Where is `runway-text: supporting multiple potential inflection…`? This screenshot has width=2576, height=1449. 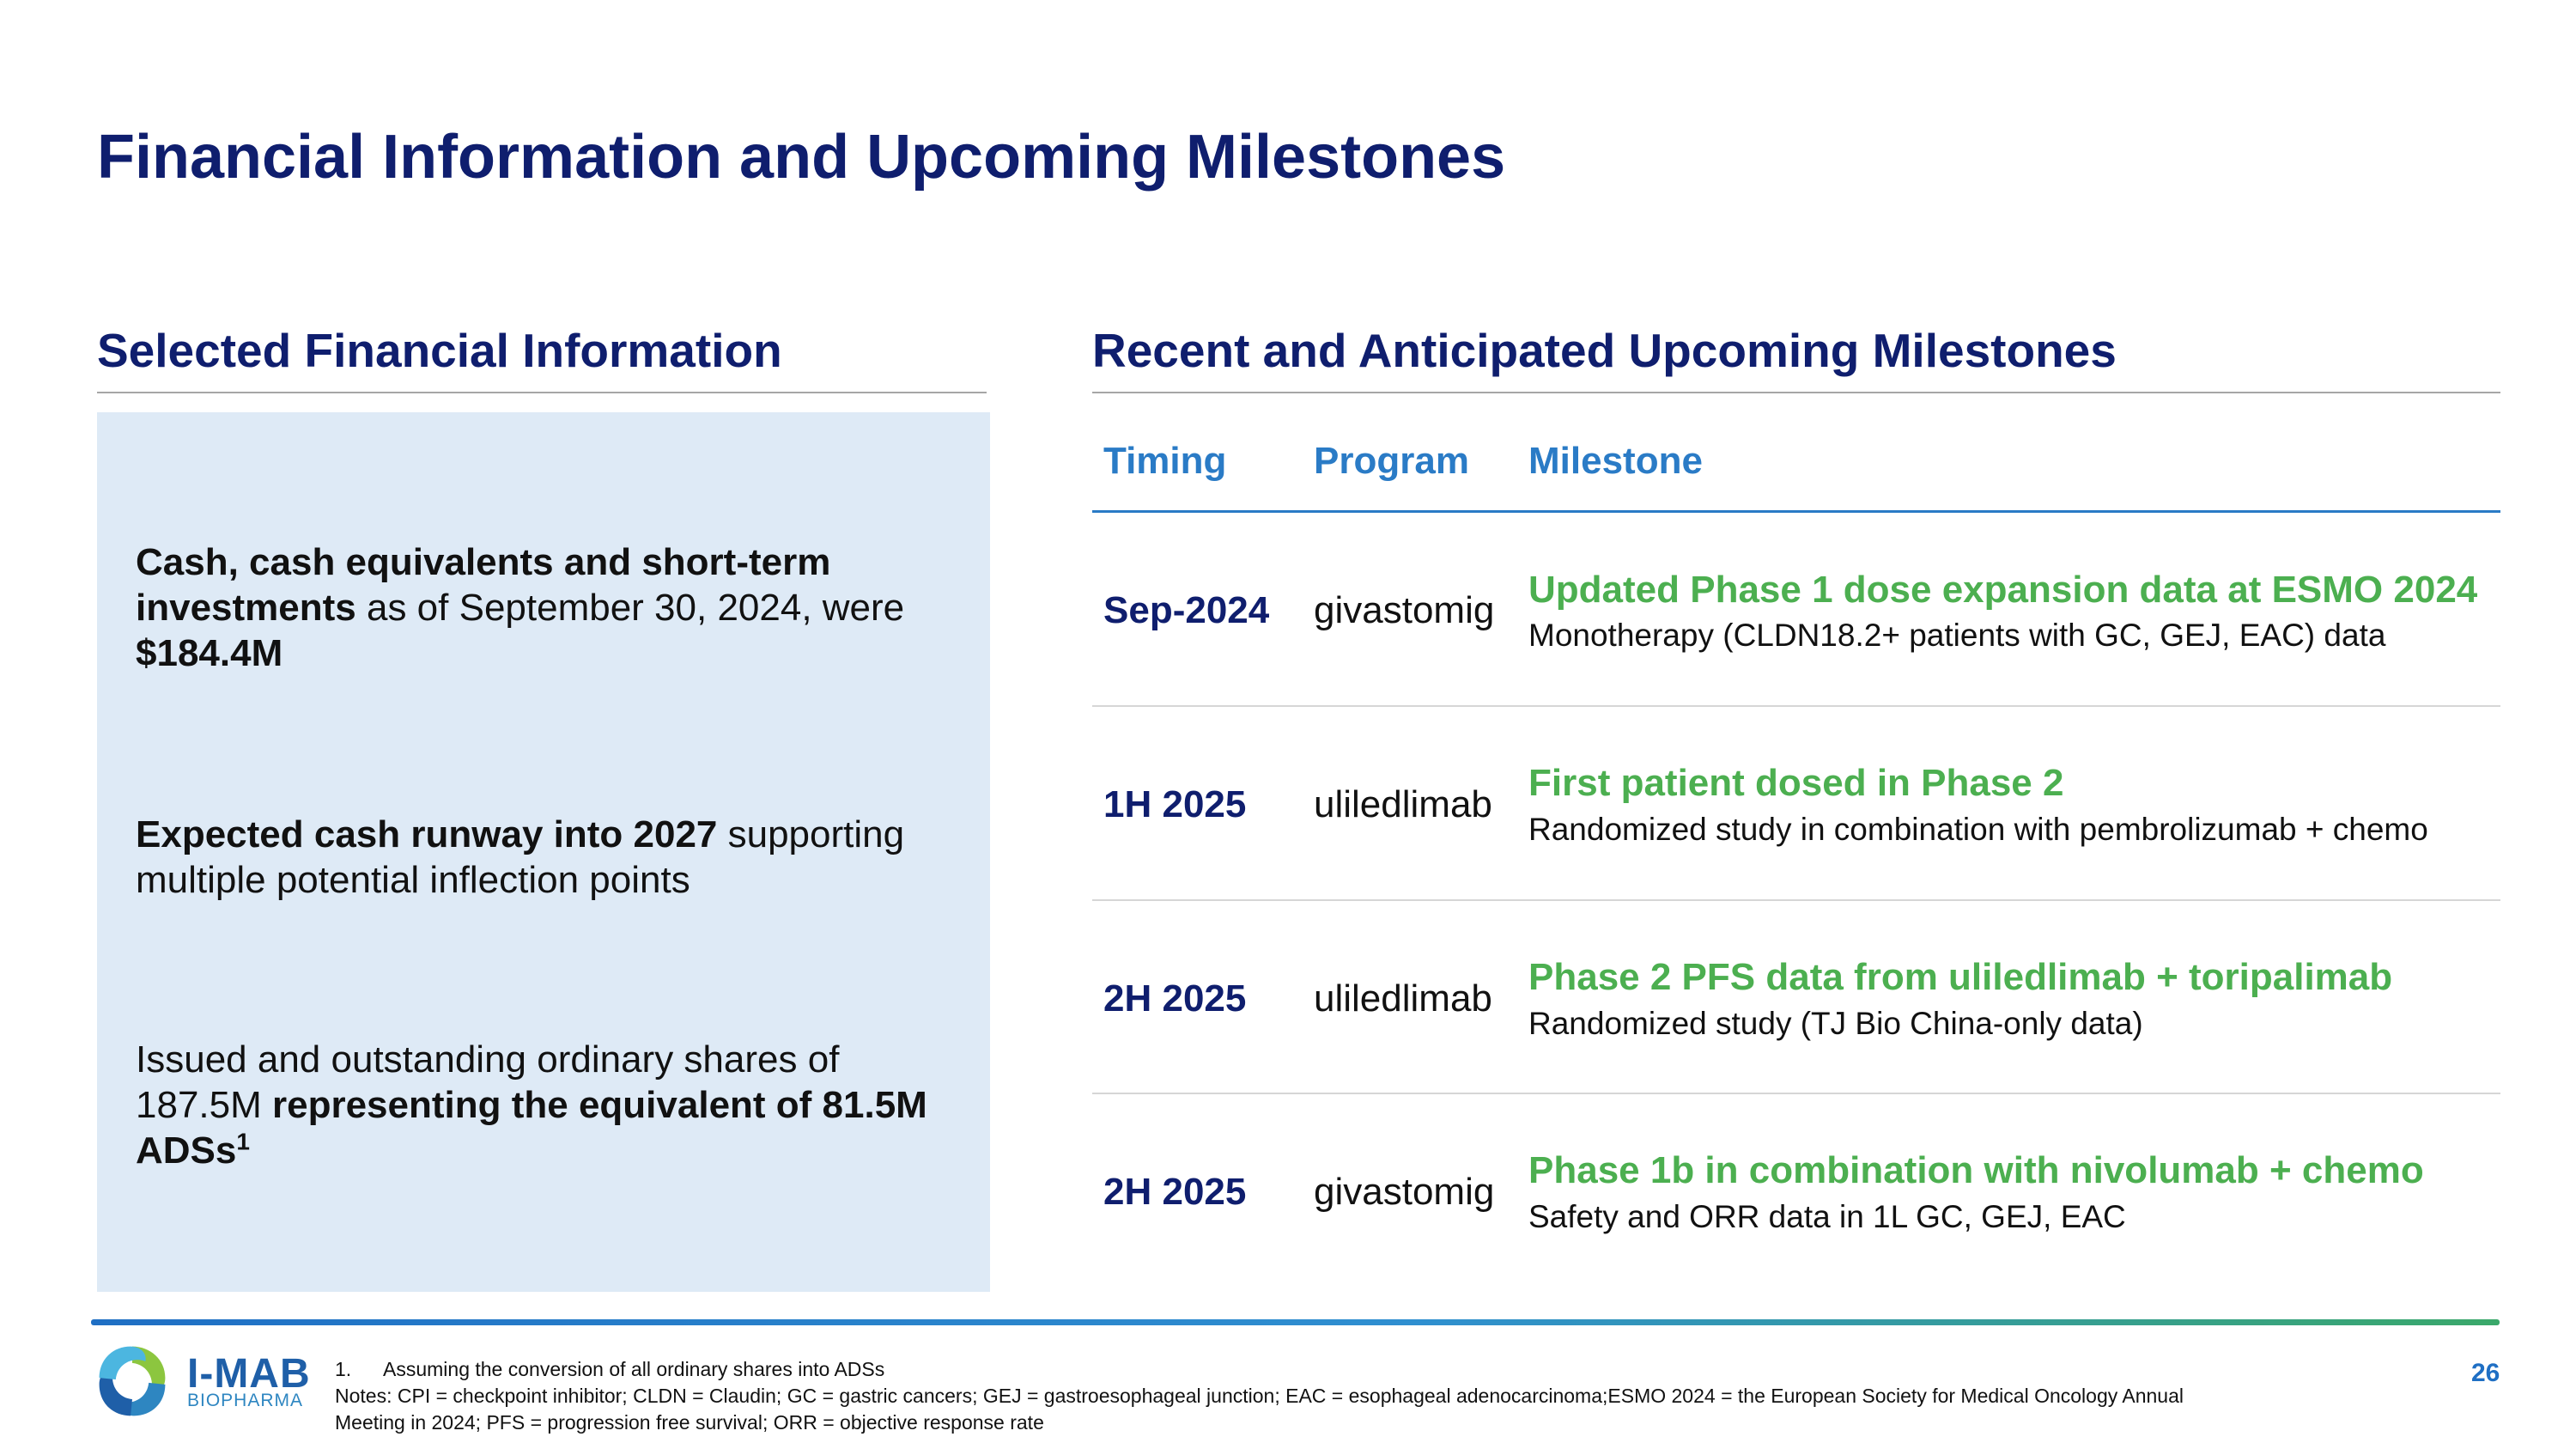 runway-text: supporting multiple potential inflection… is located at coordinates (521, 857).